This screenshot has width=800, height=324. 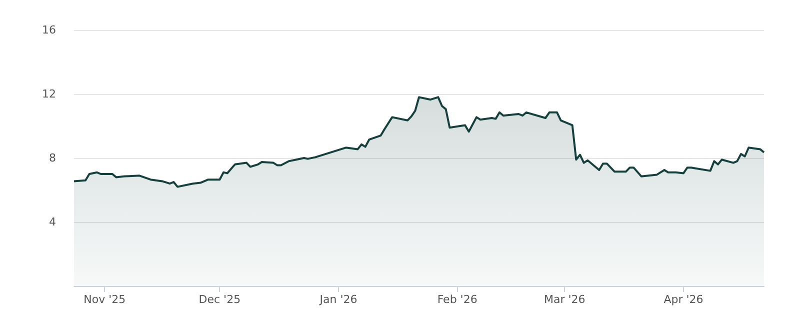 I want to click on x-tick-label: Mar '26, so click(x=565, y=299).